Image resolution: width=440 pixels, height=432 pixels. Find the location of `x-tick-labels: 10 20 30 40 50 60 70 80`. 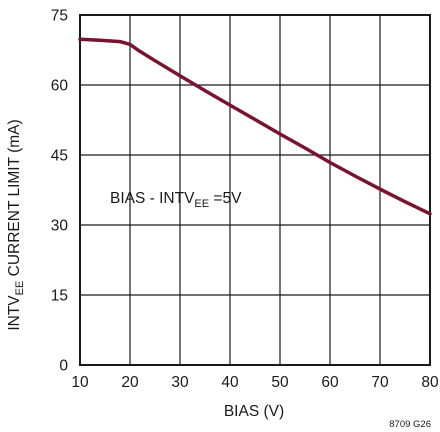

x-tick-labels: 10 20 30 40 50 60 70 80 is located at coordinates (255, 382).